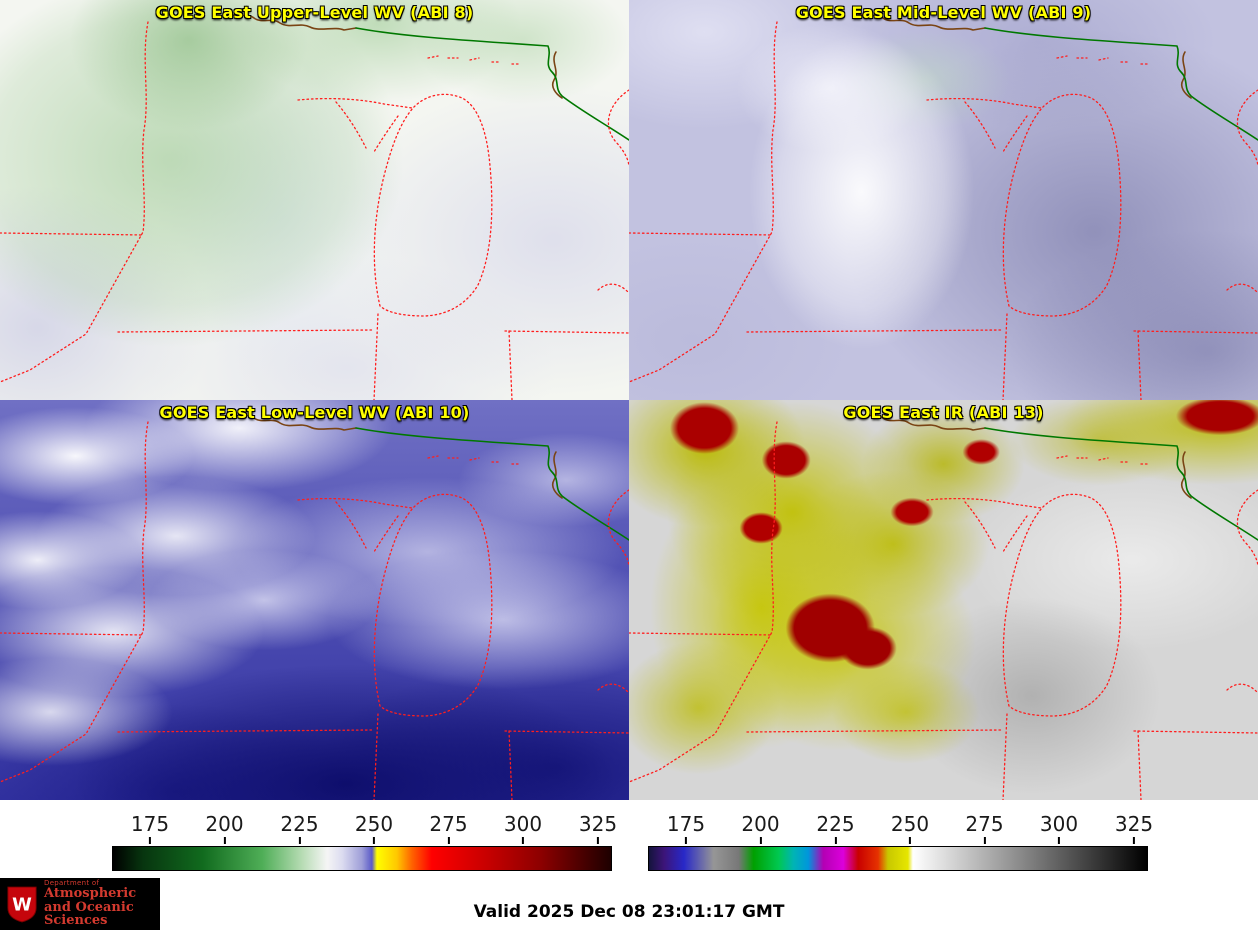 The width and height of the screenshot is (1258, 930). I want to click on uw-crest-icon: W, so click(22, 904).